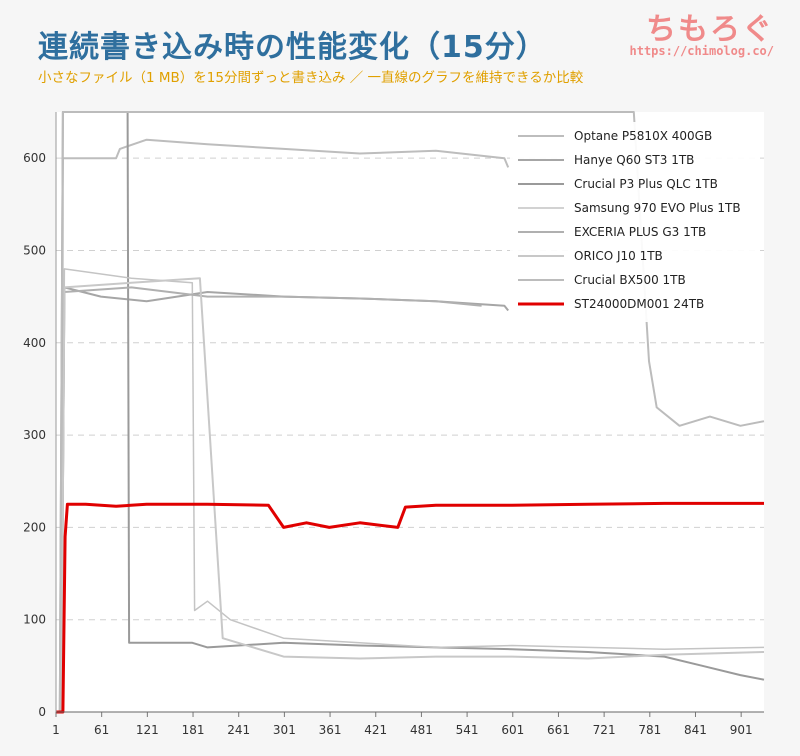 The height and width of the screenshot is (756, 800). What do you see at coordinates (34, 527) in the screenshot?
I see `y-tick-label: 200` at bounding box center [34, 527].